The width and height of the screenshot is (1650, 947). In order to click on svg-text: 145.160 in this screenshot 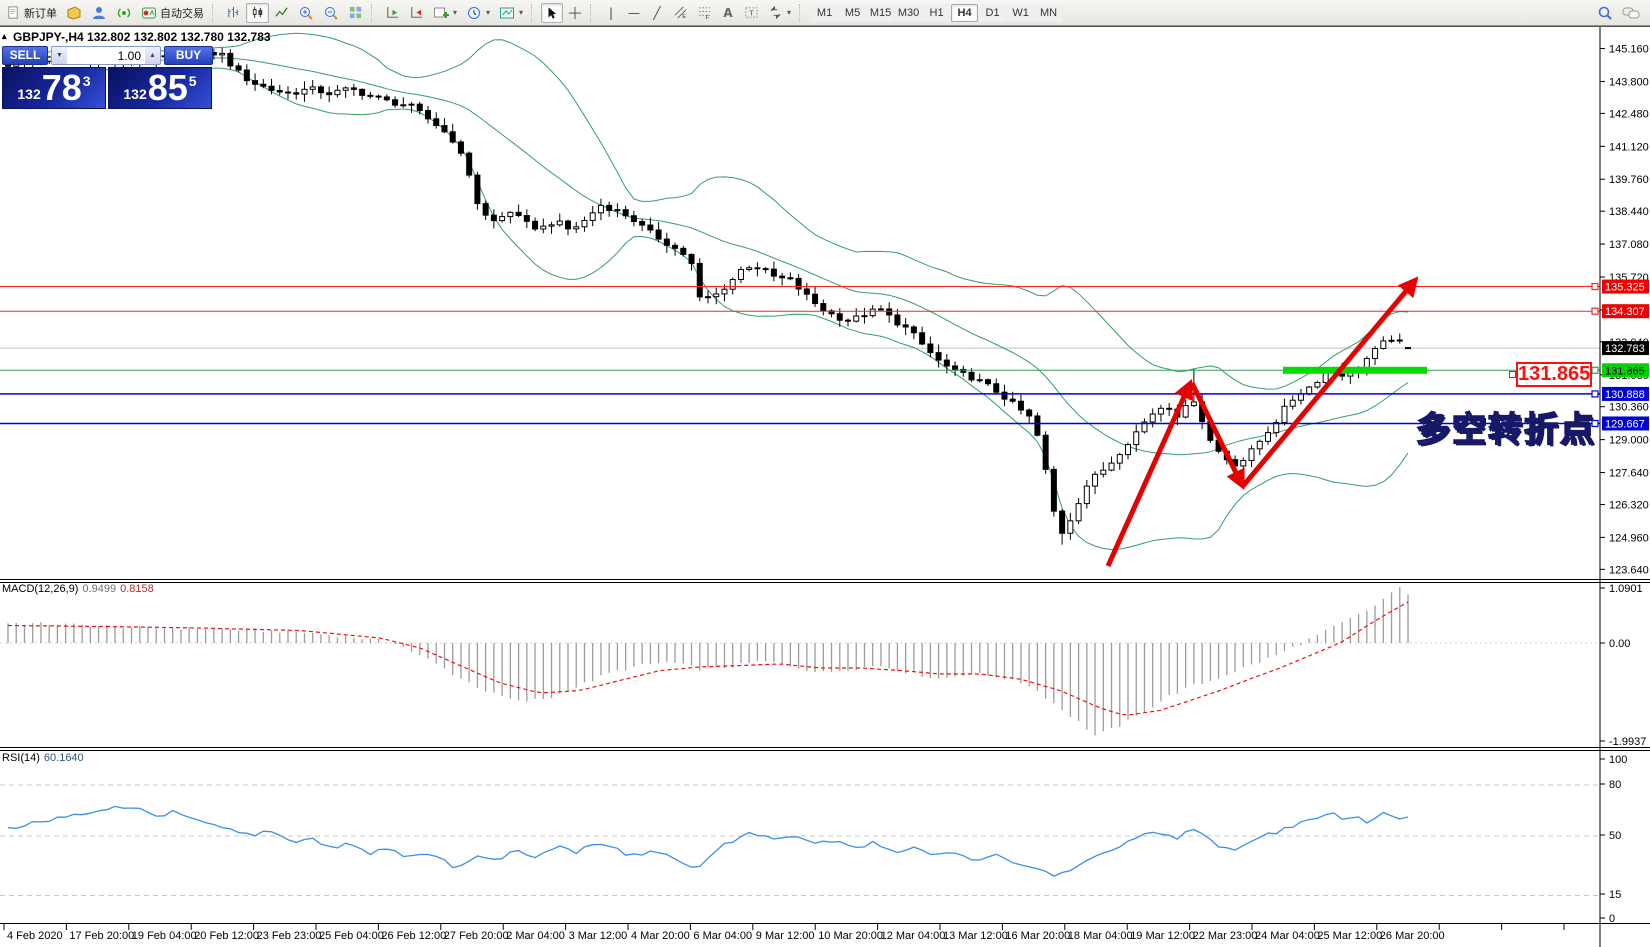, I will do `click(1629, 50)`.